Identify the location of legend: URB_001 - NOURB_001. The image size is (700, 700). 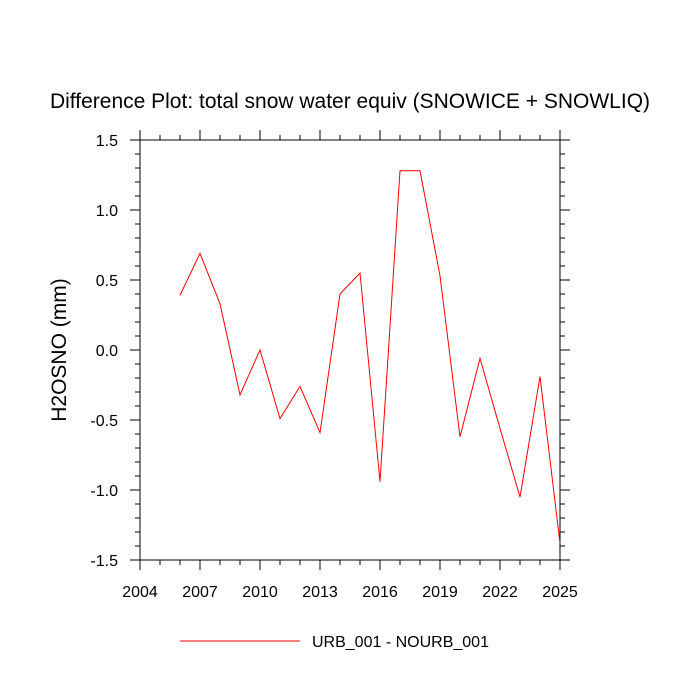
(334, 642).